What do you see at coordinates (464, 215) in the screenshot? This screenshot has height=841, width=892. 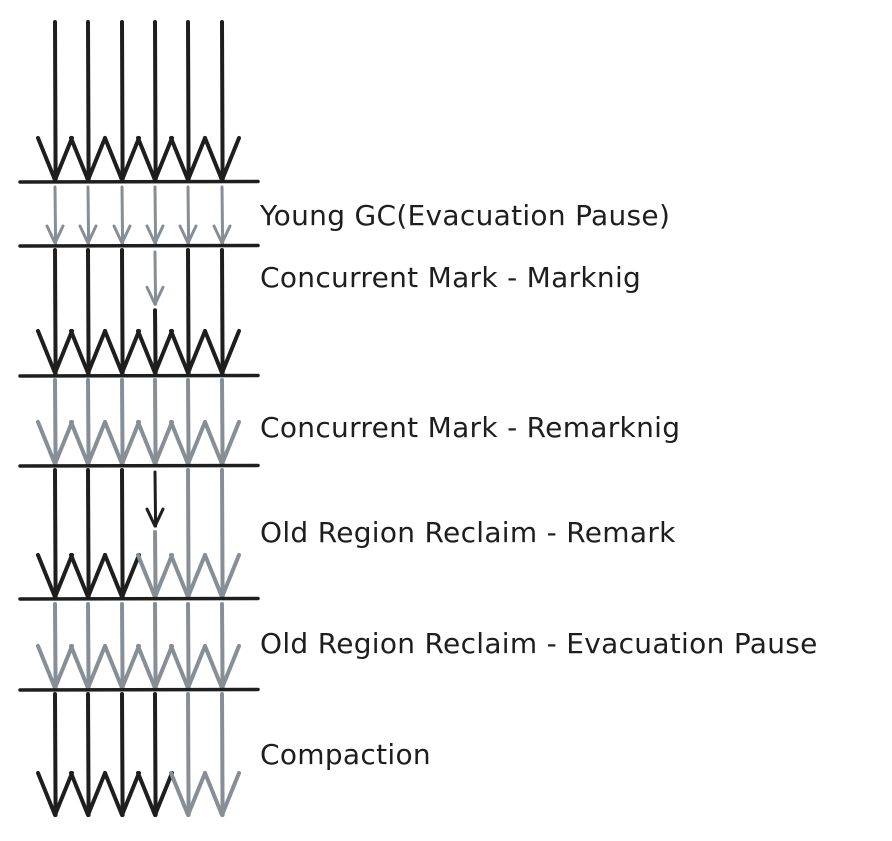 I see `phase-label-young-gc: Young GC(Evacuation Pause)` at bounding box center [464, 215].